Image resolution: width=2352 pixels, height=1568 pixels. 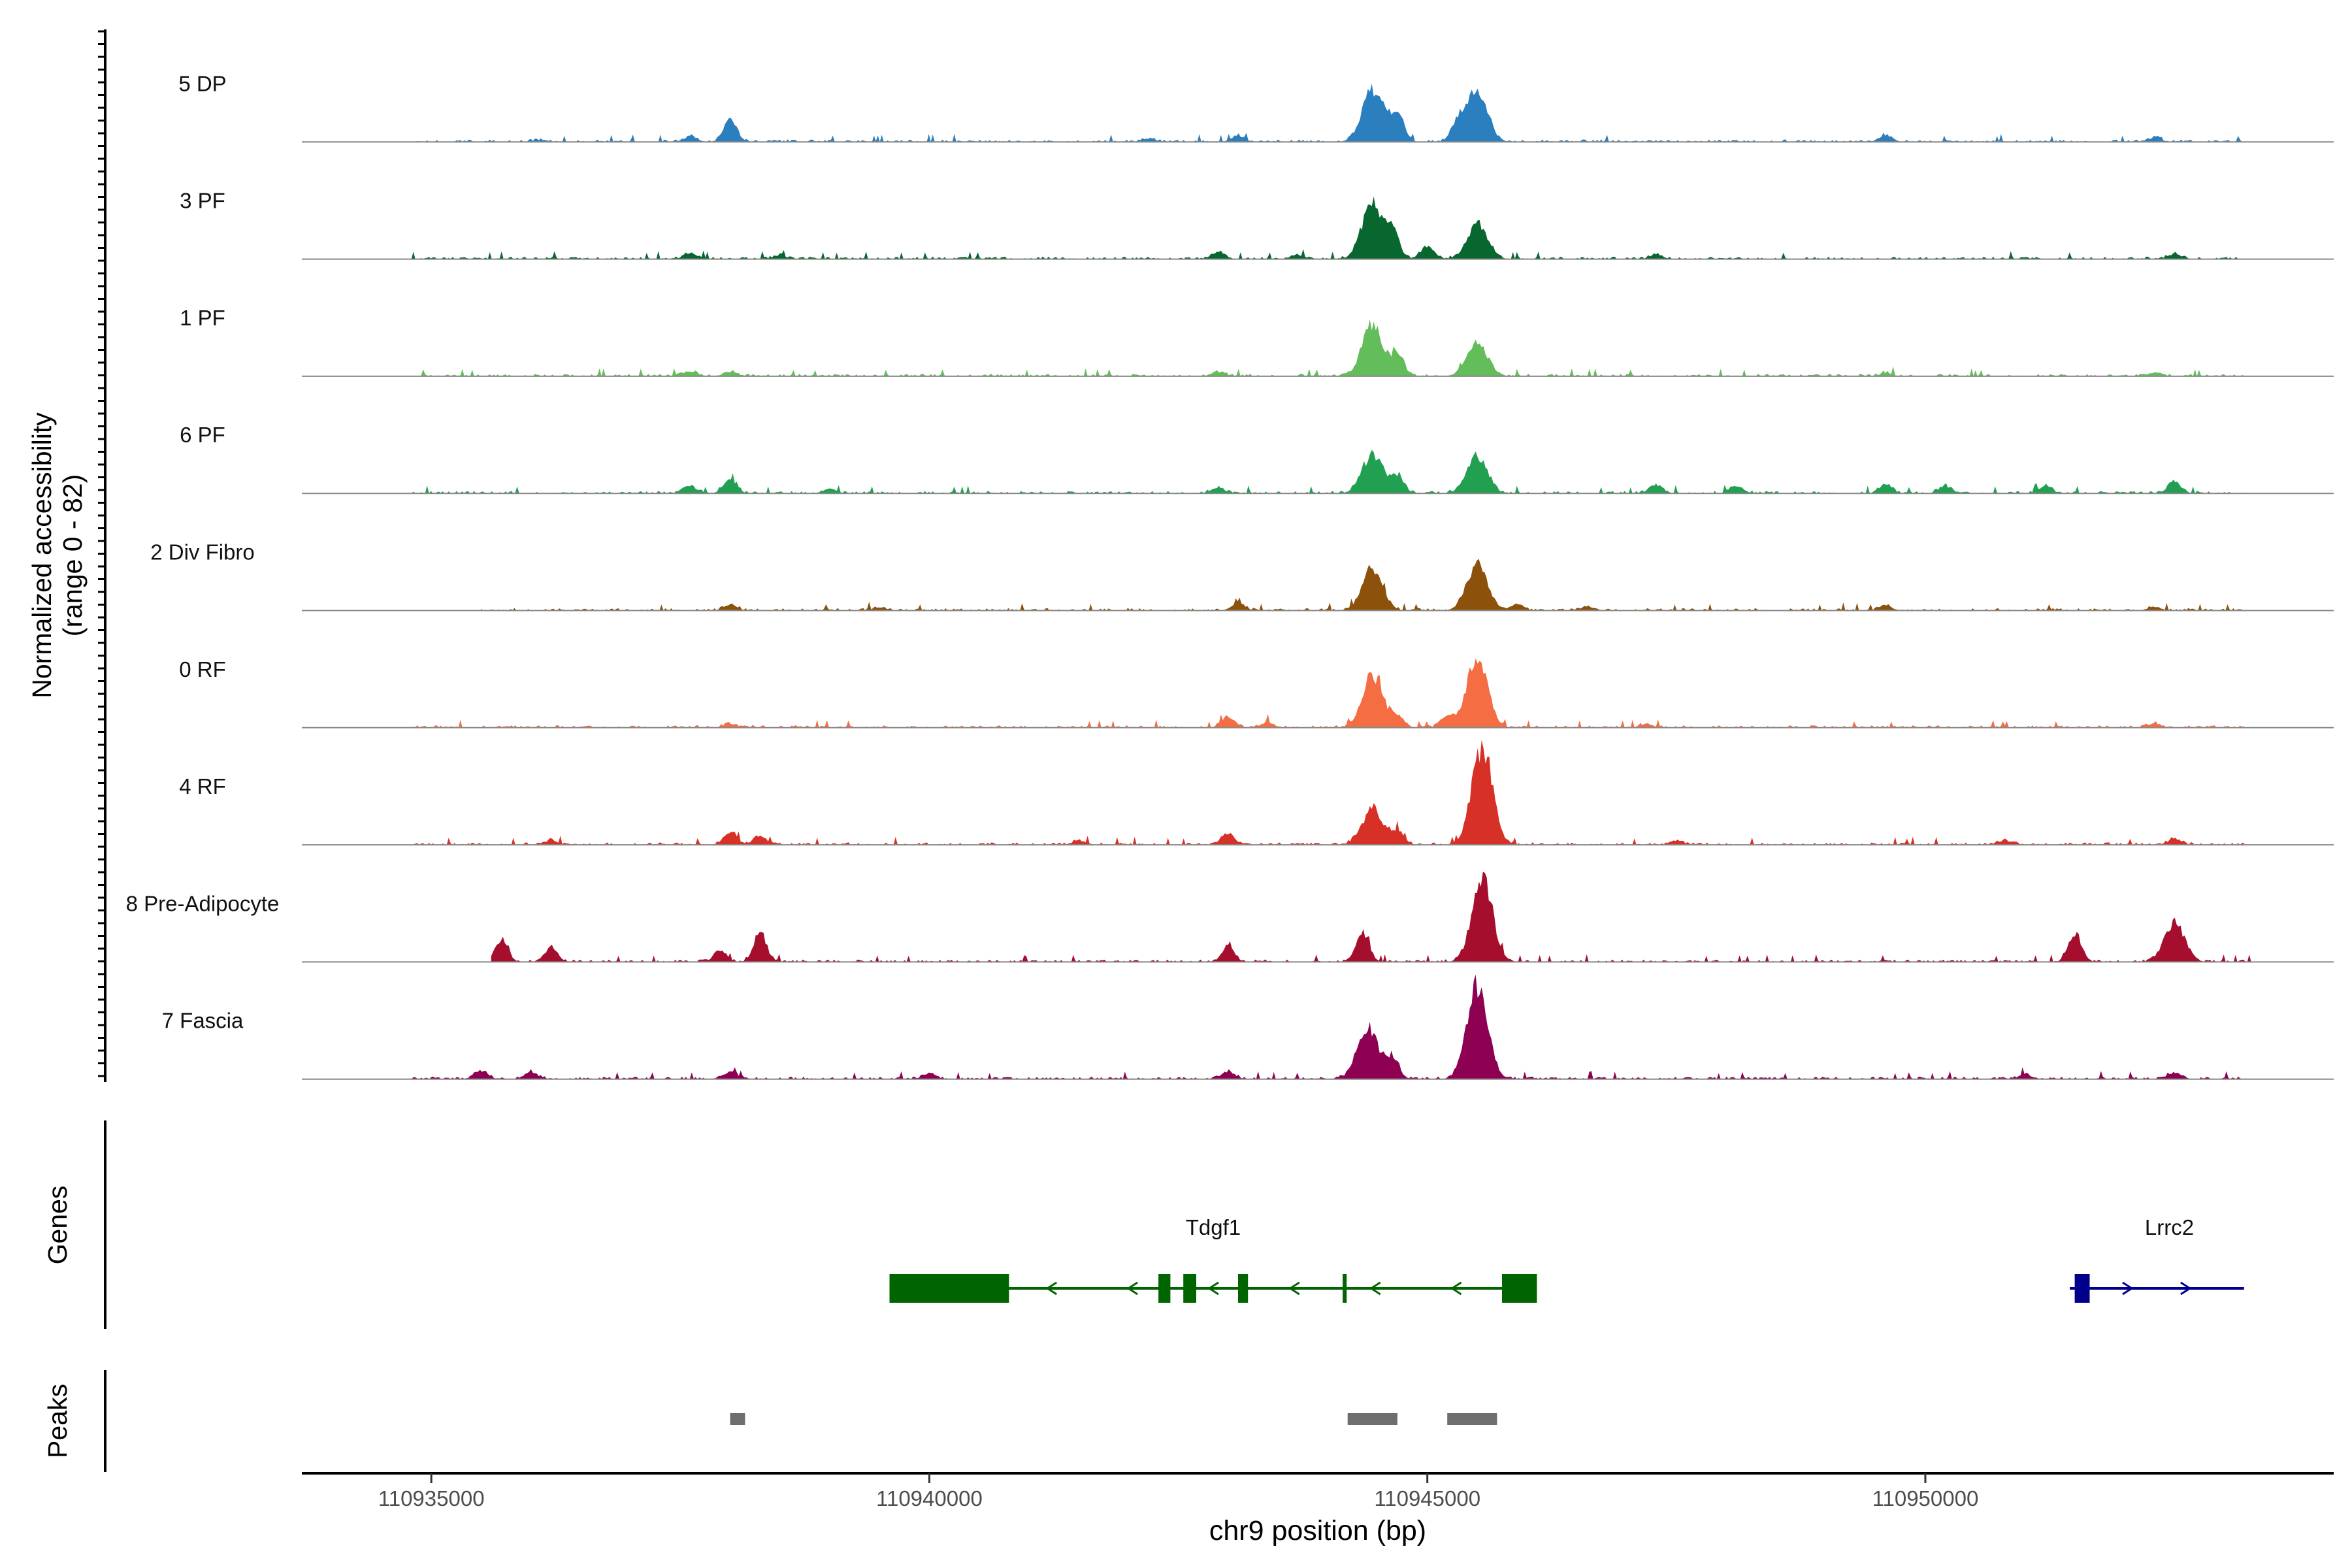 I want to click on gene-annotation-track: Tdgf1 Lrrc2, so click(x=1566, y=1259).